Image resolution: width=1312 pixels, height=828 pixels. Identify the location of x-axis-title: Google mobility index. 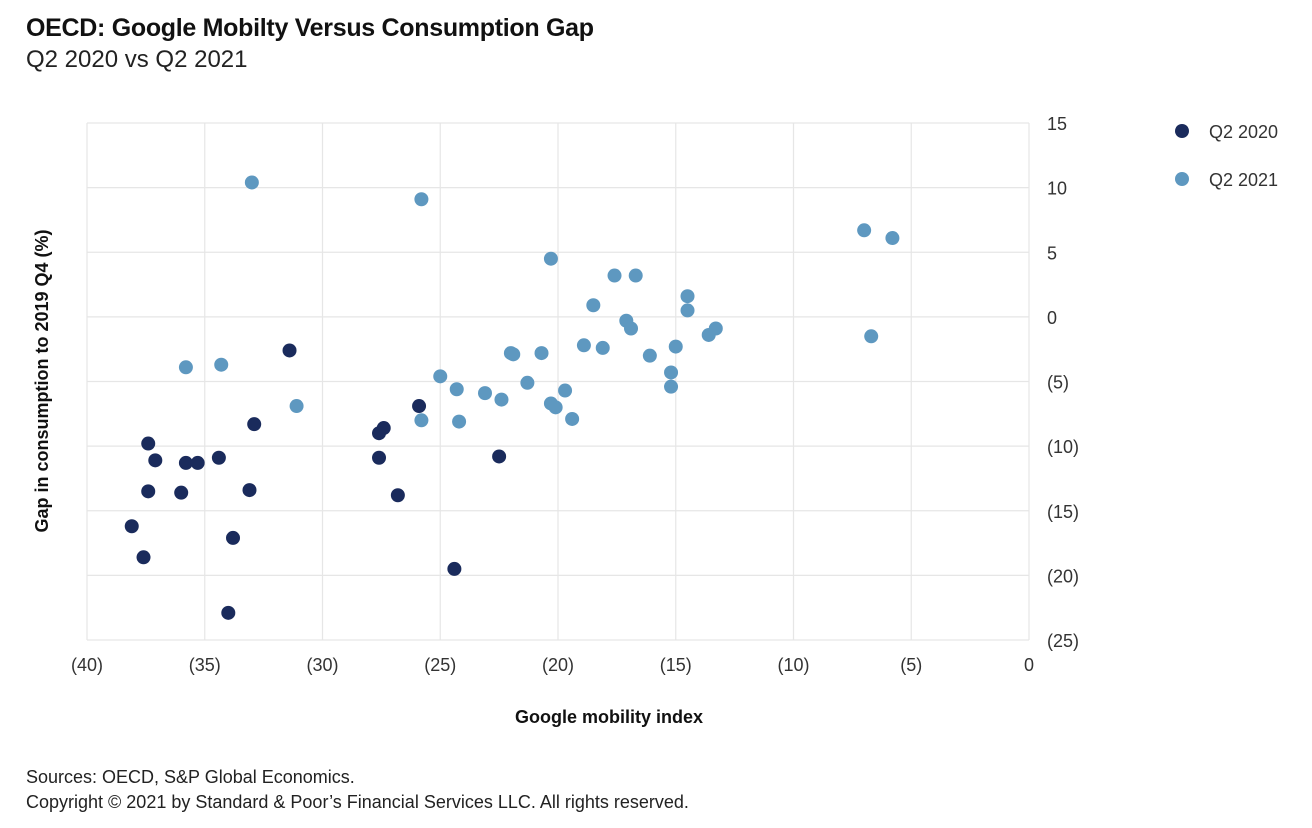
(609, 717).